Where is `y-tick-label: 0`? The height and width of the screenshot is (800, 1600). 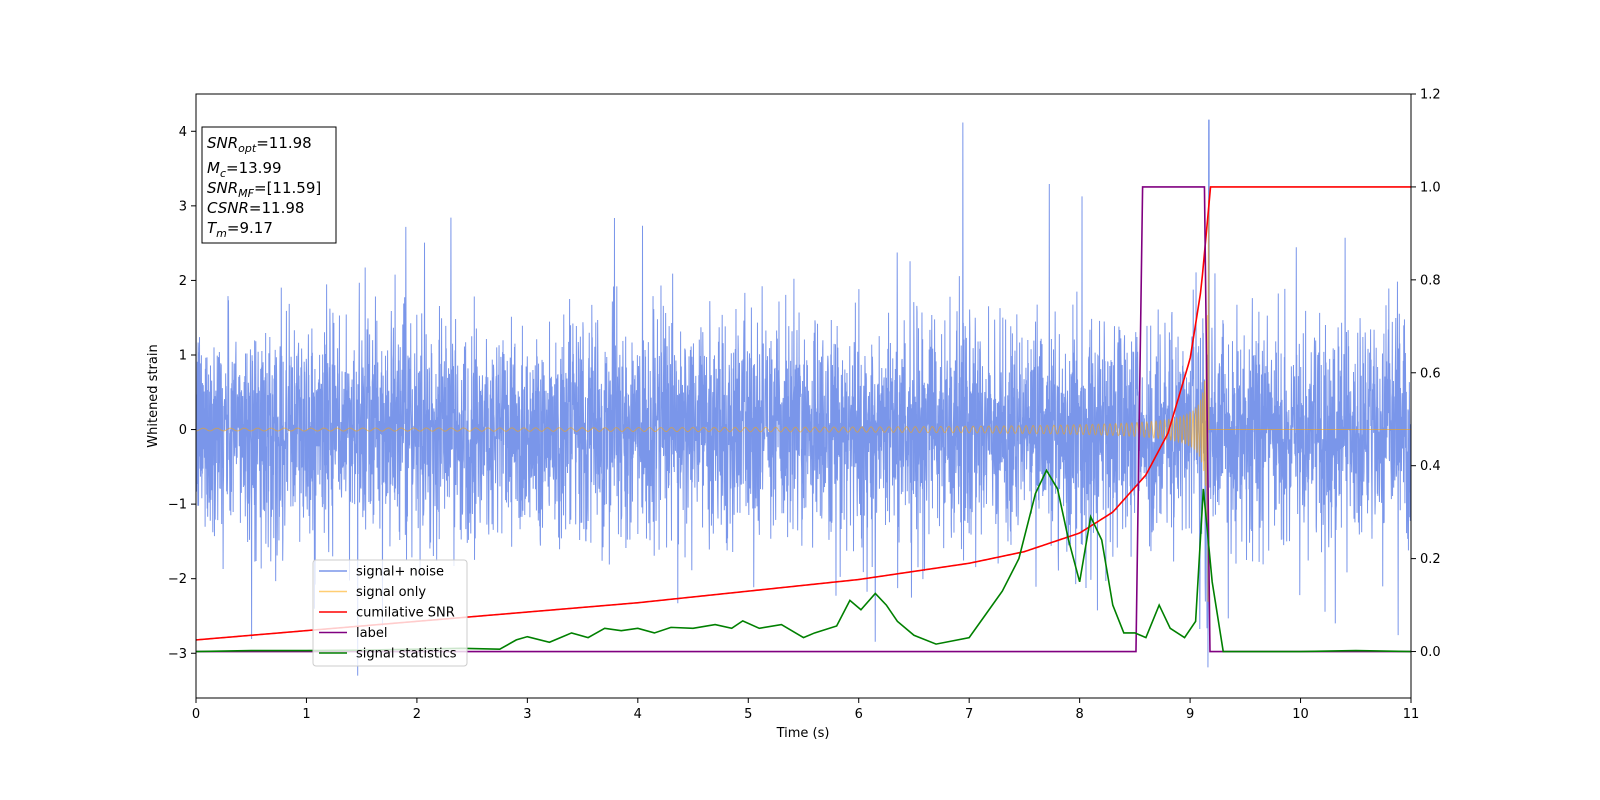 y-tick-label: 0 is located at coordinates (183, 430).